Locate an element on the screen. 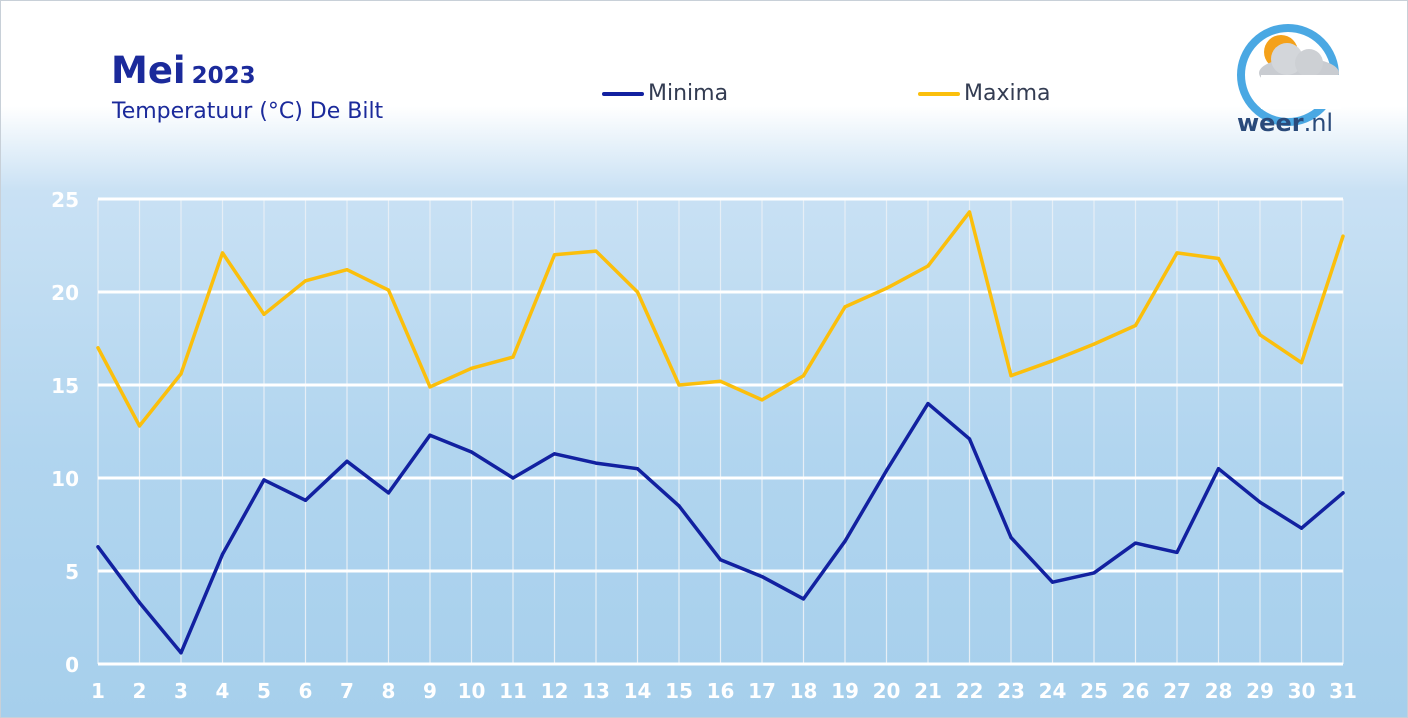 This screenshot has height=718, width=1408. logo-tld: .nl is located at coordinates (1318, 123).